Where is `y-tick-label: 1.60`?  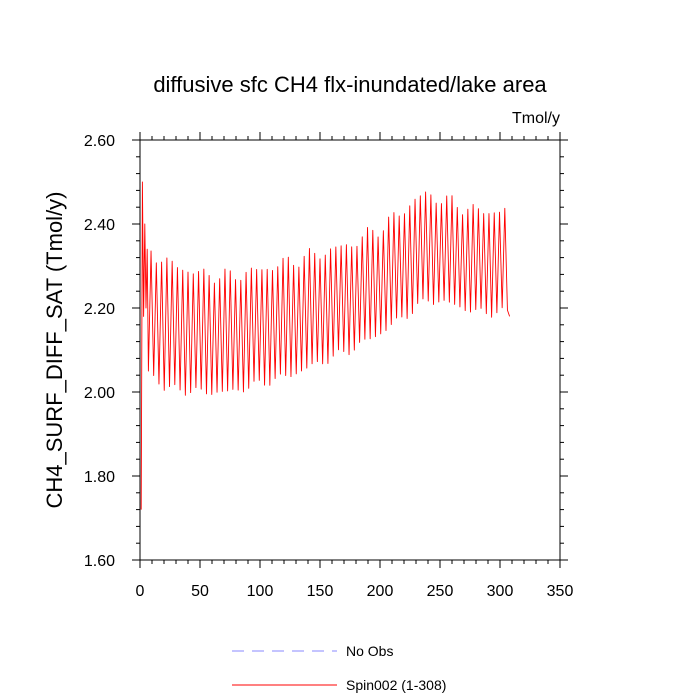
y-tick-label: 1.60 is located at coordinates (99, 561).